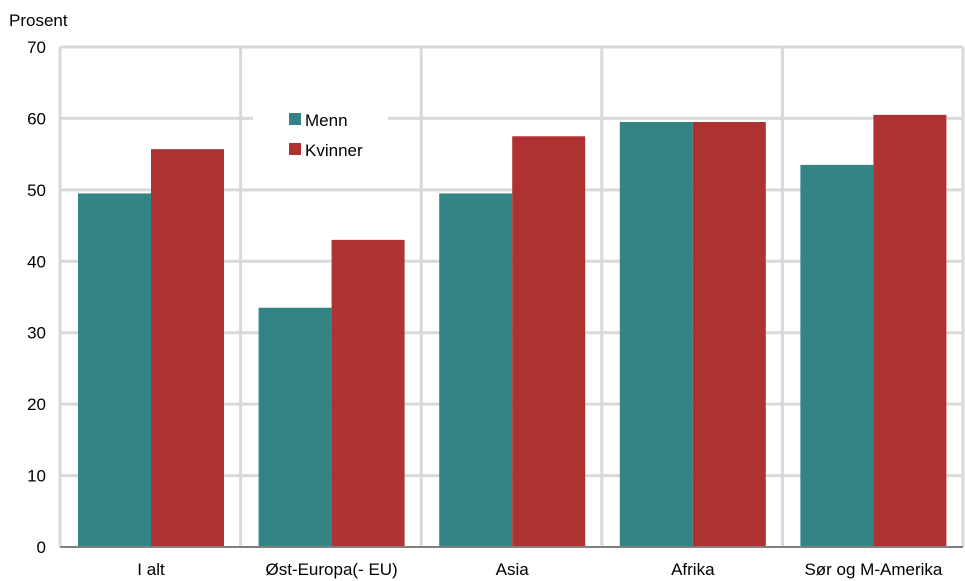  I want to click on y-tick-label-10: 10, so click(36, 476).